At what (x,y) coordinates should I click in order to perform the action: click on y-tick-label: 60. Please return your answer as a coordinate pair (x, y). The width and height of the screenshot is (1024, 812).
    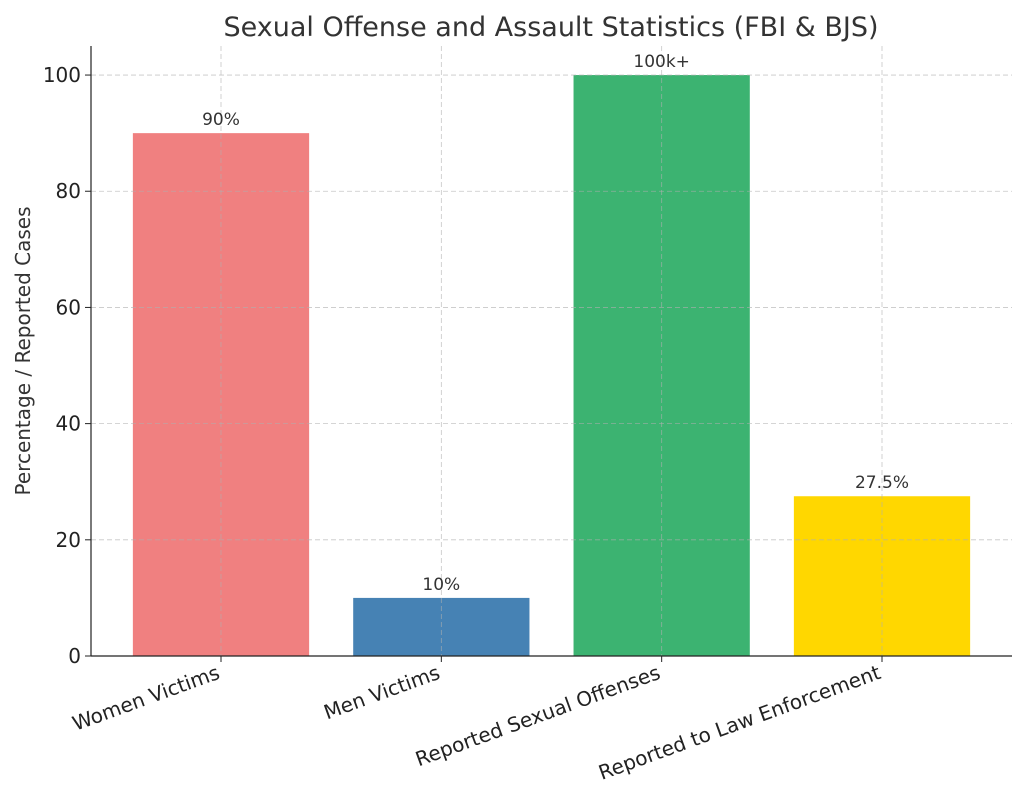
    Looking at the image, I should click on (68, 307).